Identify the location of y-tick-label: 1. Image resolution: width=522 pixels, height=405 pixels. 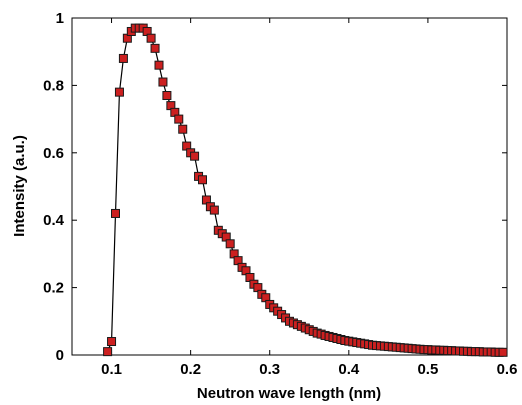
(60, 18).